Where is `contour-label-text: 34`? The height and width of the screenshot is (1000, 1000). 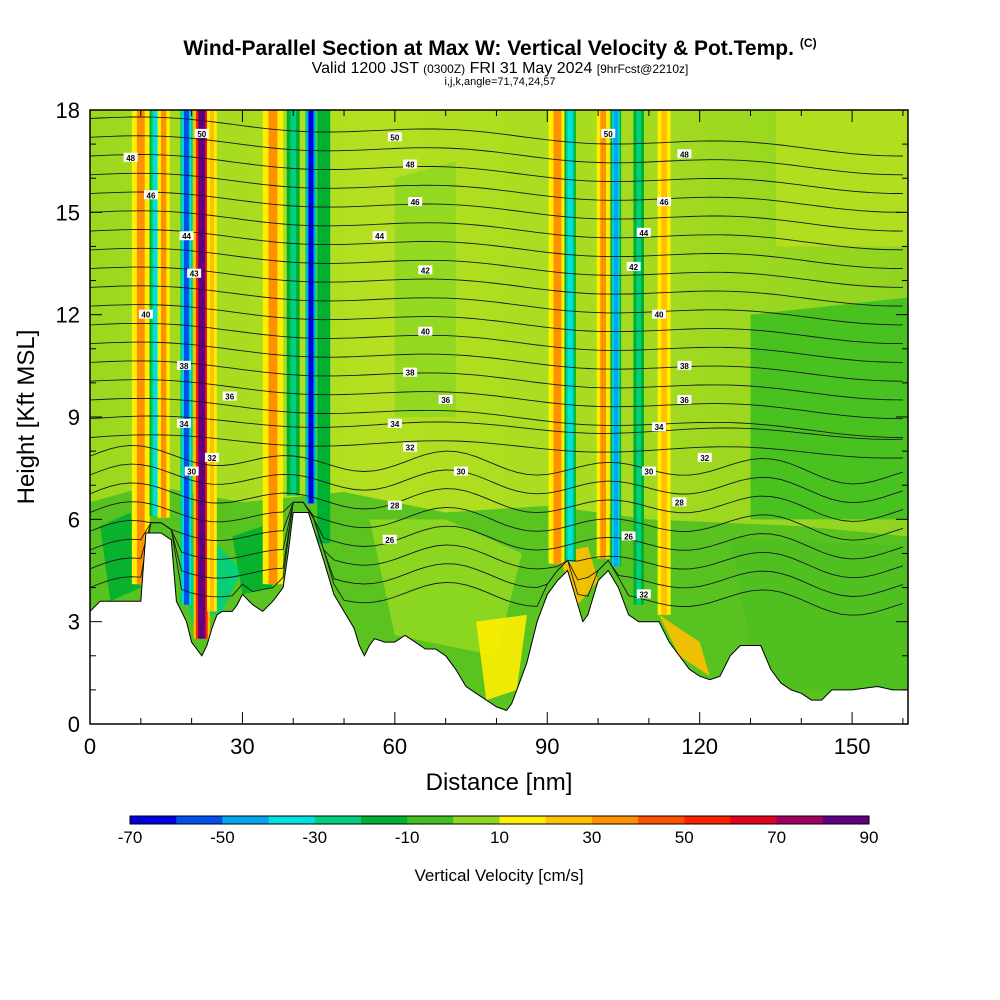 contour-label-text: 34 is located at coordinates (184, 424).